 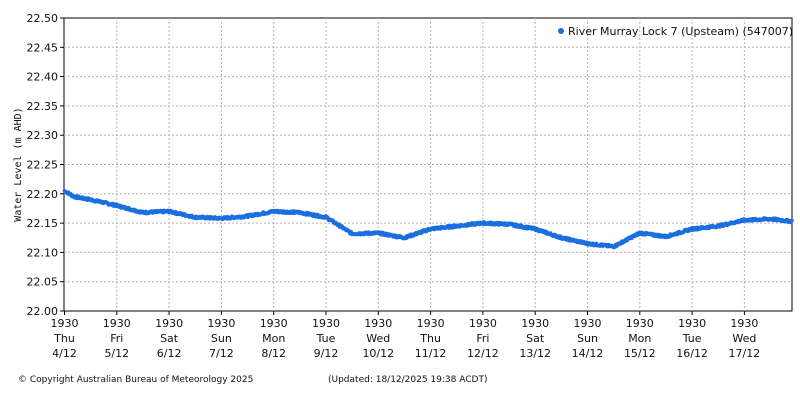 I want to click on x-tick-label: 5/12, so click(x=116, y=353).